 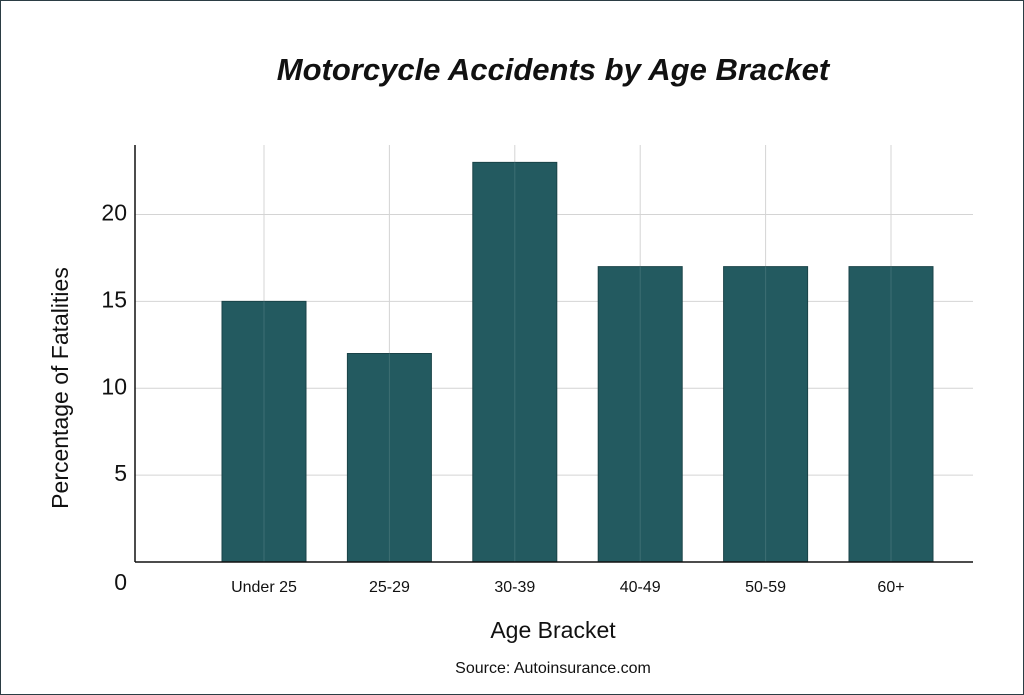 What do you see at coordinates (514, 587) in the screenshot?
I see `x-tick-label: 30-39` at bounding box center [514, 587].